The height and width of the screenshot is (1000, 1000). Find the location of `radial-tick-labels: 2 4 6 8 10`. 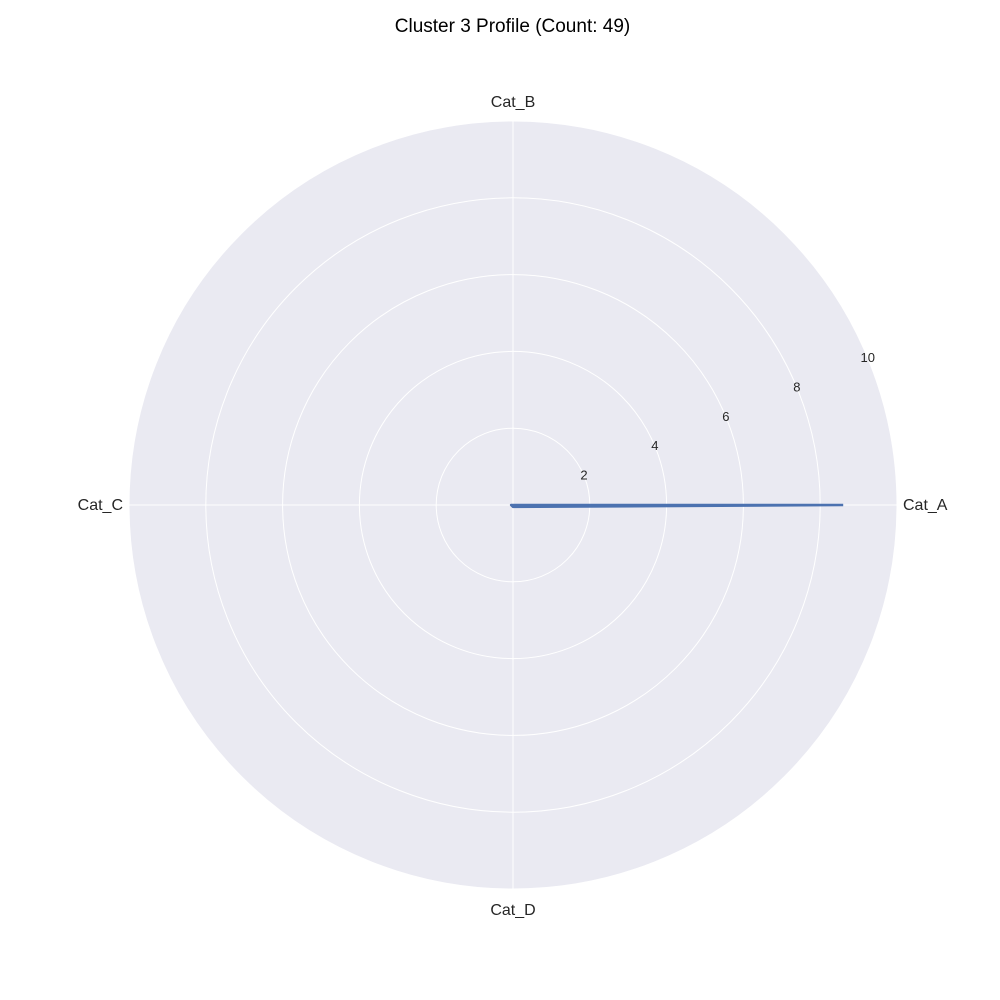

radial-tick-labels: 2 4 6 8 10 is located at coordinates (727, 416).